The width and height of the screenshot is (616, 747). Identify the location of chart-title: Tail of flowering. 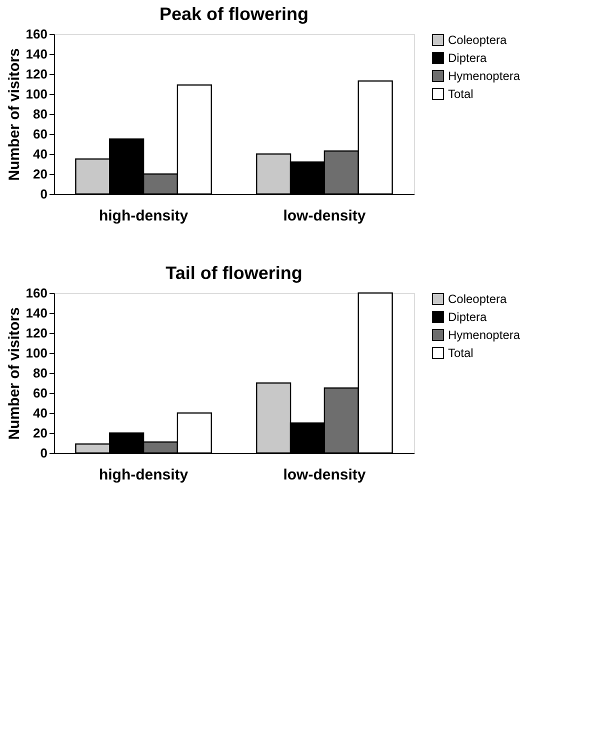
(234, 273).